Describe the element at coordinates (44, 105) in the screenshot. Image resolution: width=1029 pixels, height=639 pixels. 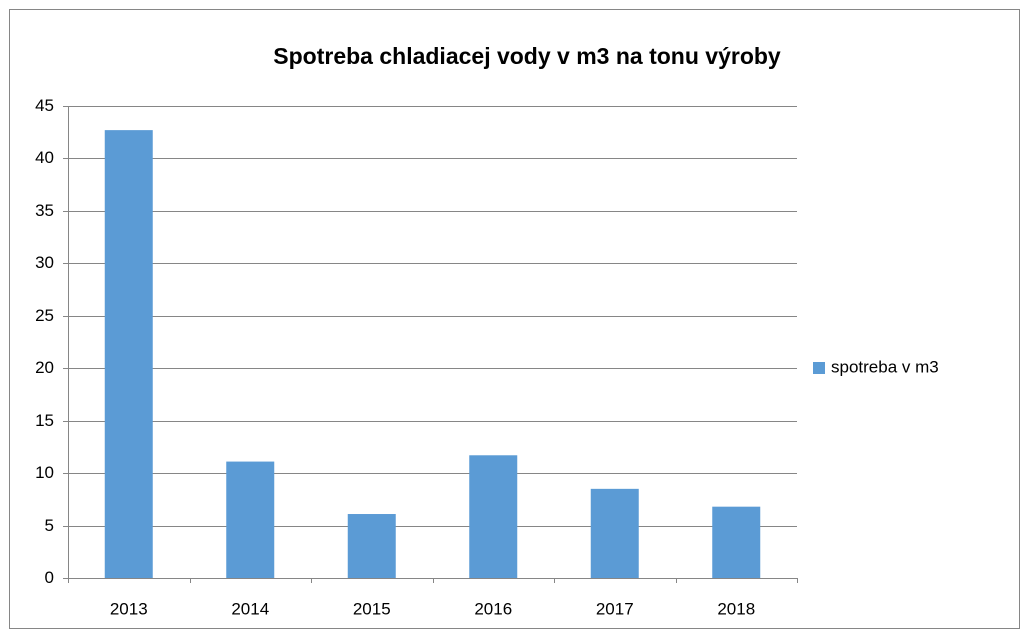
I see `y-tick-label: 45` at that location.